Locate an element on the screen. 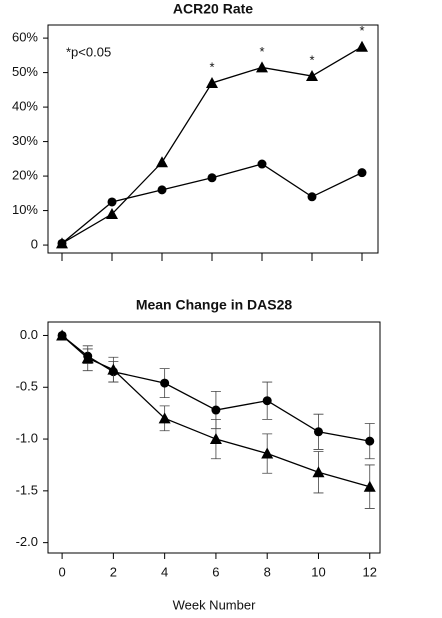  y-tick-label: 0 is located at coordinates (34, 244).